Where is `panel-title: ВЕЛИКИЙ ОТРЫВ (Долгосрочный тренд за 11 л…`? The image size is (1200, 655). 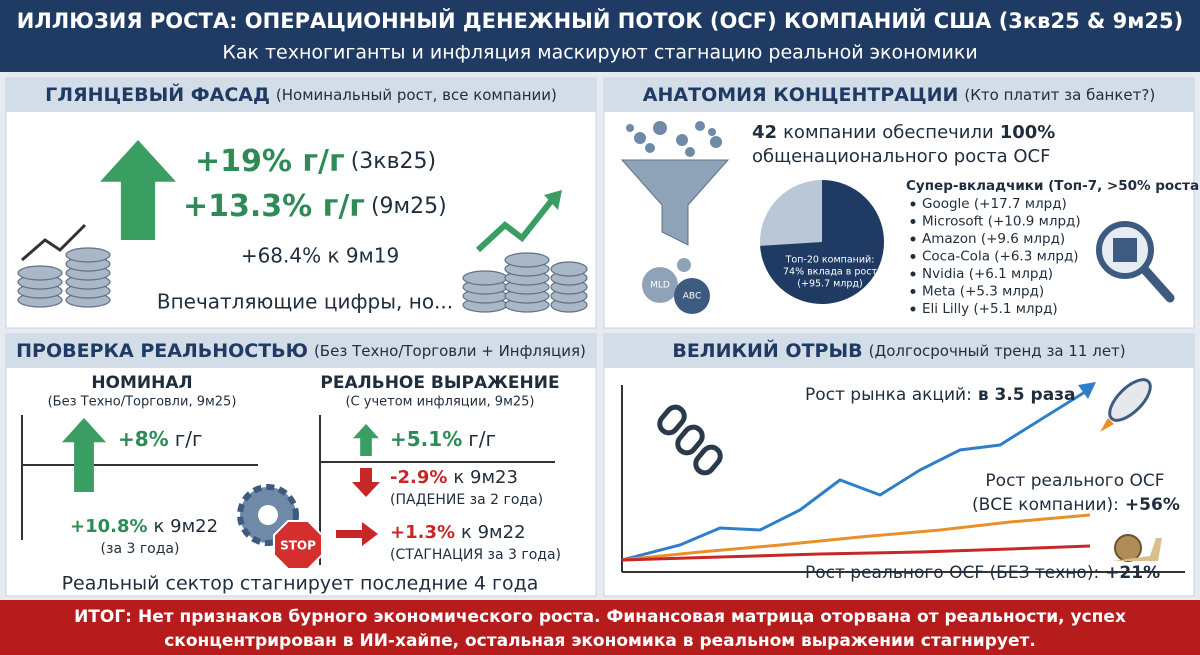
panel-title: ВЕЛИКИЙ ОТРЫВ (Долгосрочный тренд за 11 л… is located at coordinates (898, 350).